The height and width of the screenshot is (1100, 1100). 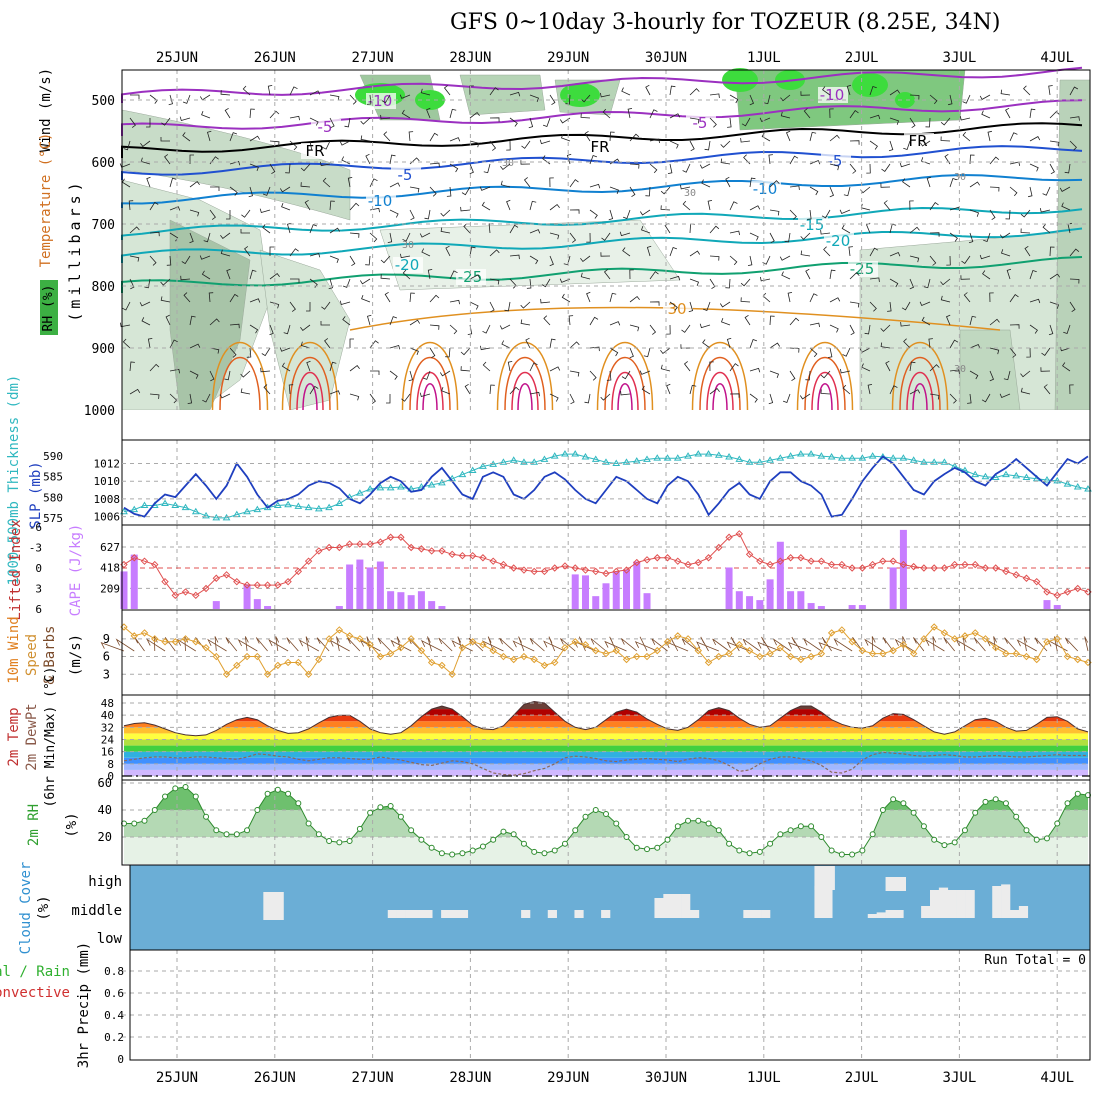 What do you see at coordinates (838, 241) in the screenshot?
I see `contour-label: -20` at bounding box center [838, 241].